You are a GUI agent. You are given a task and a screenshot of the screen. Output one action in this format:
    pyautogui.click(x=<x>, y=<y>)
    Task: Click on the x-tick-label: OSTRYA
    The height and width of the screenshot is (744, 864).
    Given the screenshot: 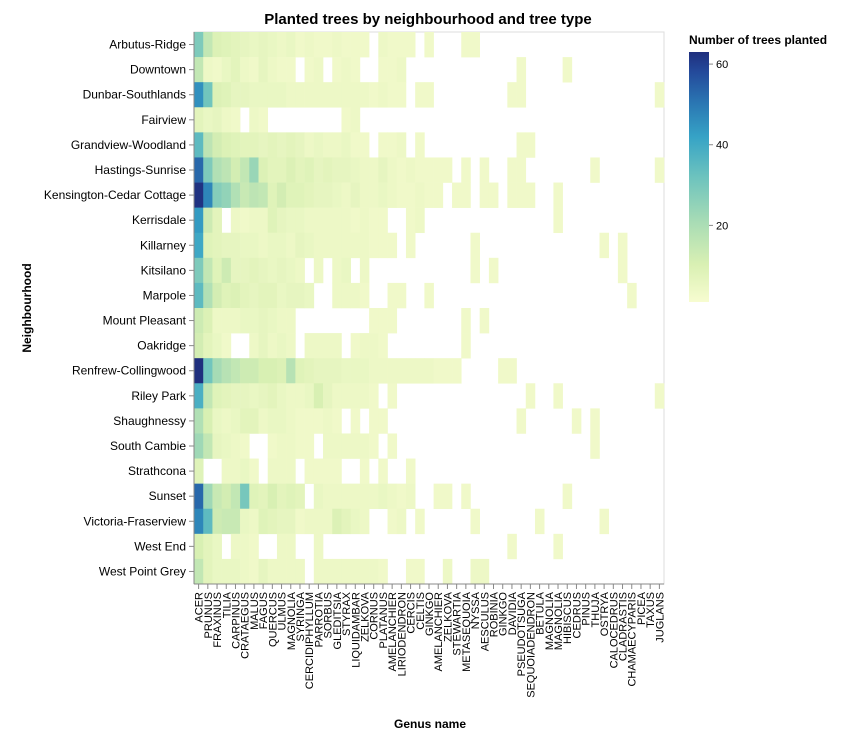 What is the action you would take?
    pyautogui.click(x=605, y=613)
    